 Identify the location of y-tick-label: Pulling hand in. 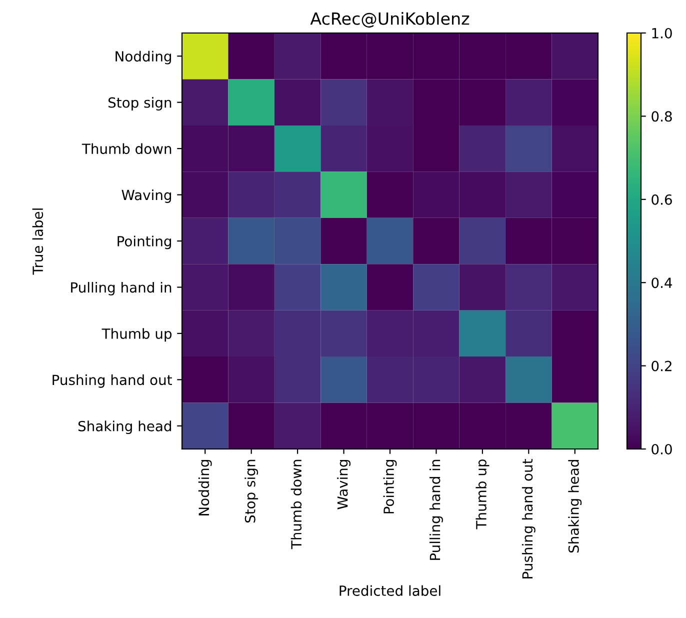
(121, 289).